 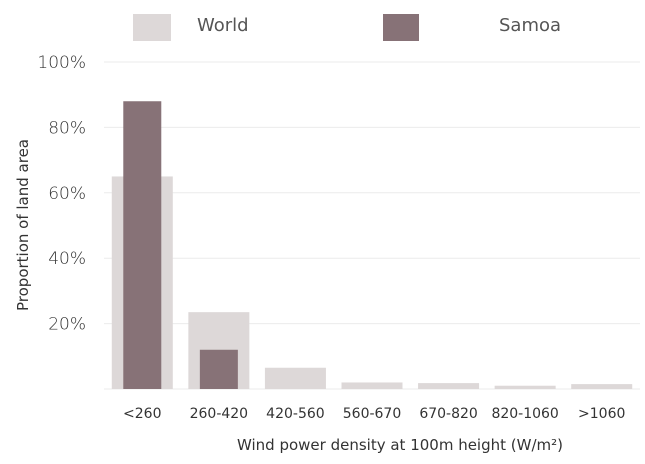 What do you see at coordinates (601, 414) in the screenshot?
I see `x-tick-label: >1060` at bounding box center [601, 414].